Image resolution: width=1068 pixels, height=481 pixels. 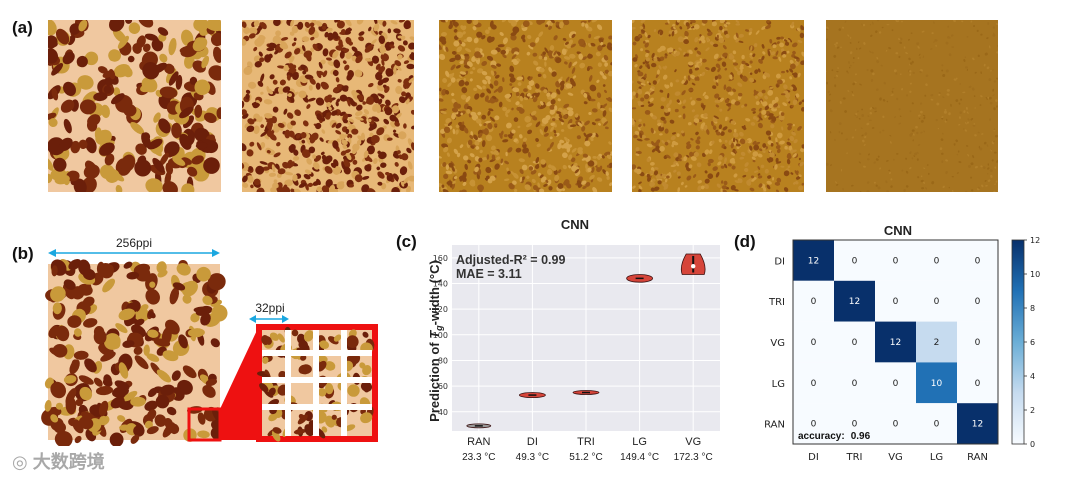 I want to click on row-label: RAN, so click(x=774, y=425).